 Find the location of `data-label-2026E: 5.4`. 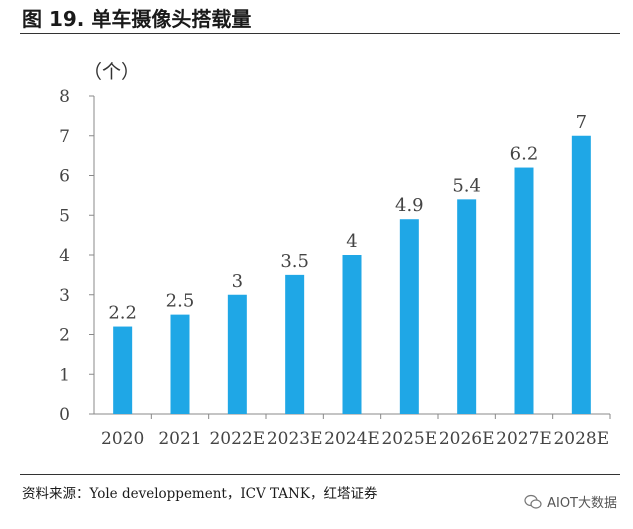

data-label-2026E: 5.4 is located at coordinates (466, 185).